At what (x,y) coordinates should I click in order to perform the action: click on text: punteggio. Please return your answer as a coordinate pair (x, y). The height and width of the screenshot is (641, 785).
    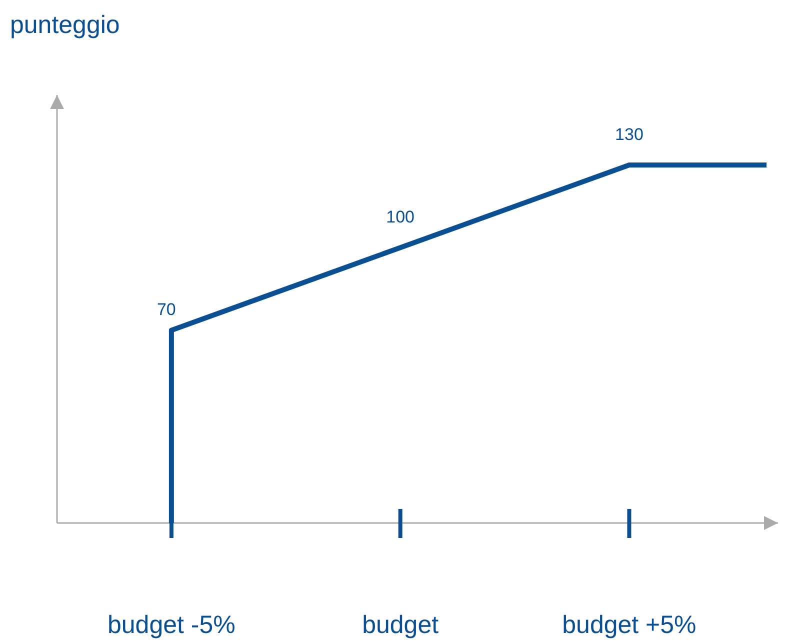
    Looking at the image, I should click on (65, 25).